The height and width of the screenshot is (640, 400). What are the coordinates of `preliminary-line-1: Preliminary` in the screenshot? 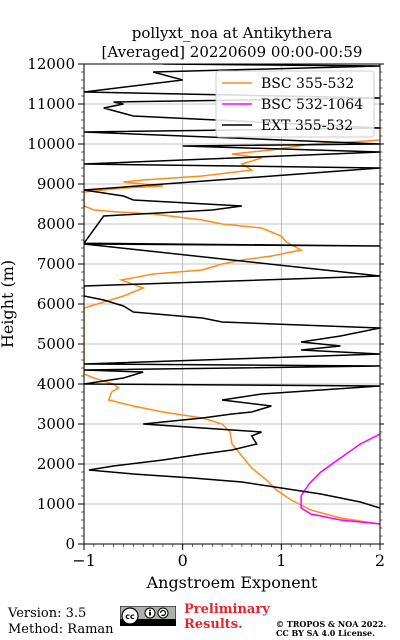 It's located at (227, 609).